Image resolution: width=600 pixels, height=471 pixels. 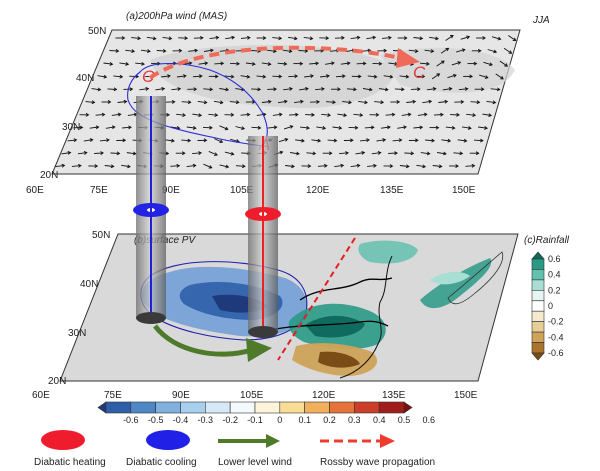 What do you see at coordinates (161, 462) in the screenshot?
I see `legend-cooling-label: Diabatic cooling` at bounding box center [161, 462].